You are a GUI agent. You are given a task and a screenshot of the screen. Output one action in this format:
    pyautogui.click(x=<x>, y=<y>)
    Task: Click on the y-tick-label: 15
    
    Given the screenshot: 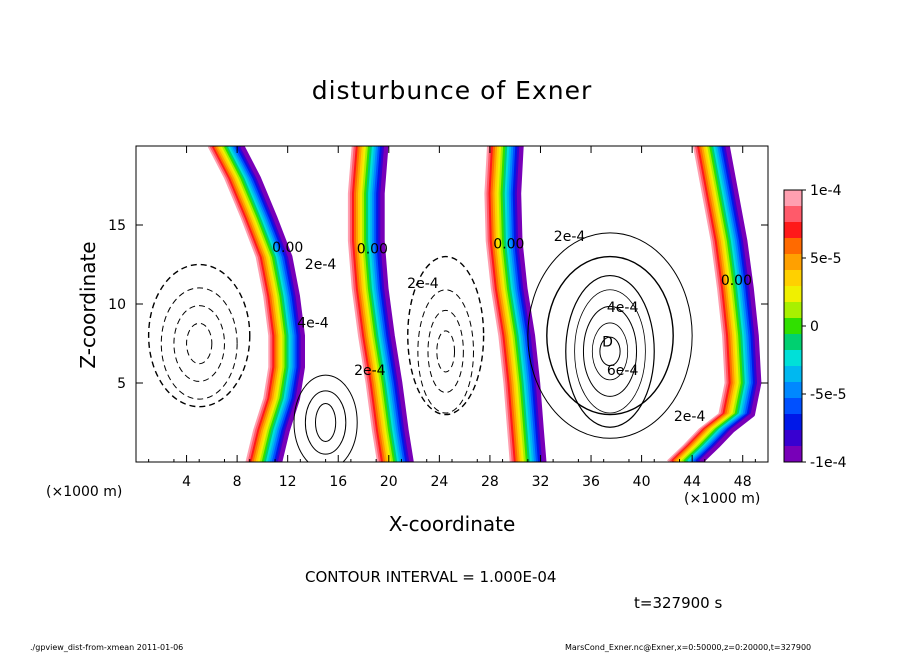 What is the action you would take?
    pyautogui.click(x=117, y=226)
    